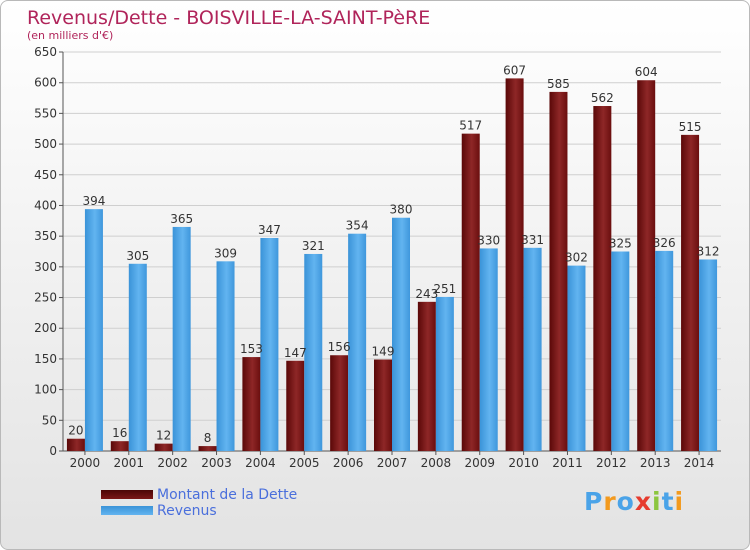 The height and width of the screenshot is (550, 750). What do you see at coordinates (708, 251) in the screenshot?
I see `data-label-revenus: 312` at bounding box center [708, 251].